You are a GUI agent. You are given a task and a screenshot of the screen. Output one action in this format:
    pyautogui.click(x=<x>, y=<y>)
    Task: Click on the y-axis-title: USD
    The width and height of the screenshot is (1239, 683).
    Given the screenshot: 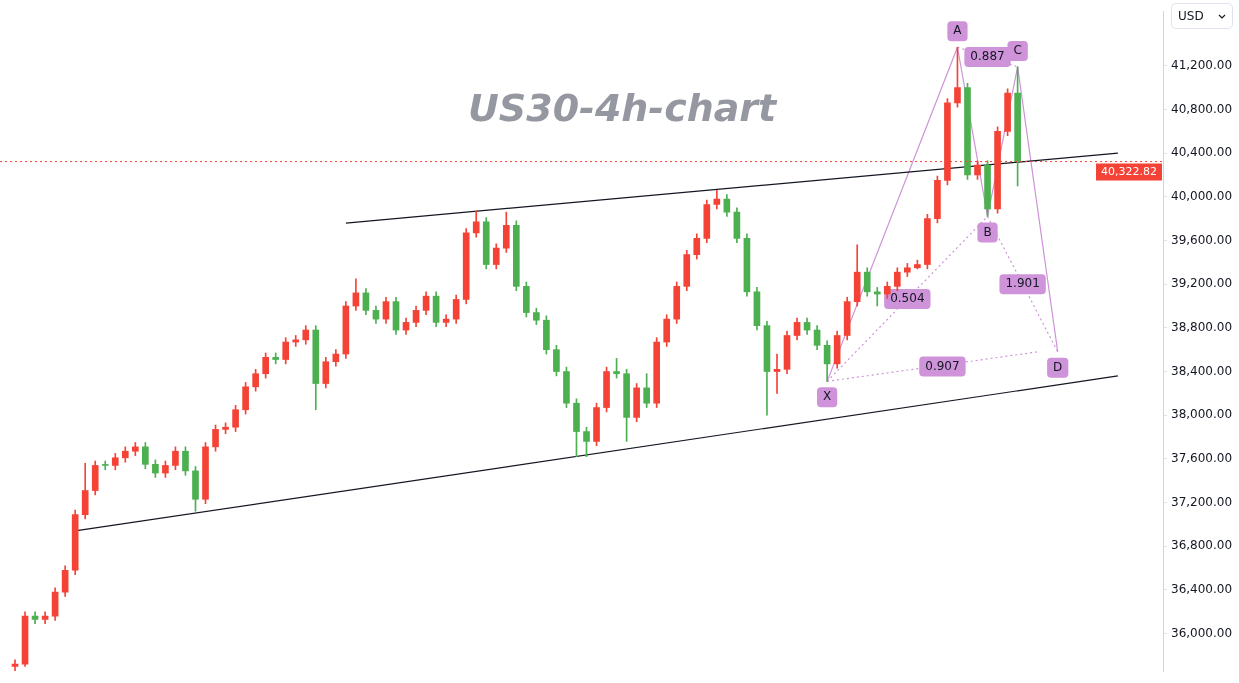 What is the action you would take?
    pyautogui.click(x=1191, y=16)
    